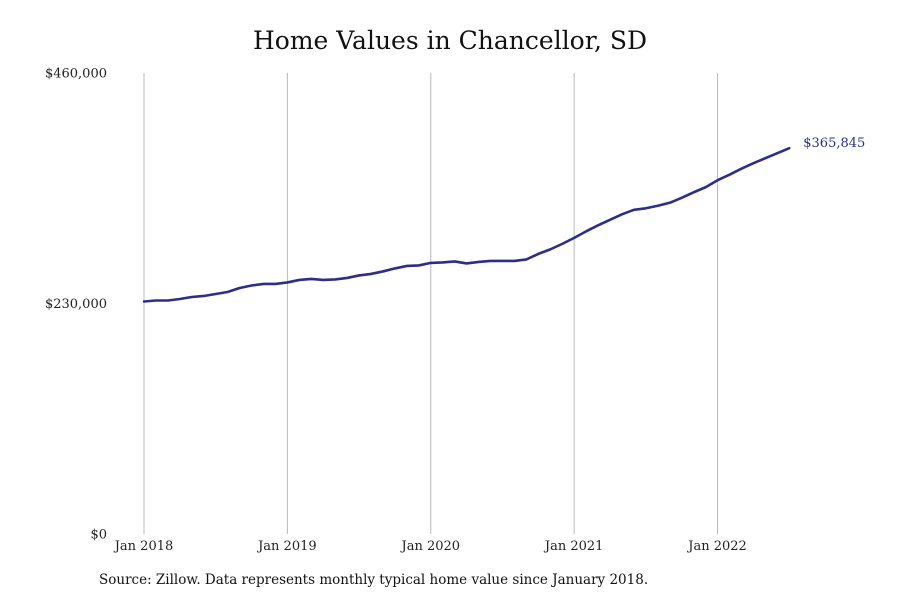 This screenshot has width=900, height=600. What do you see at coordinates (450, 40) in the screenshot?
I see `chart-title: Home Values in Chancellor, SD` at bounding box center [450, 40].